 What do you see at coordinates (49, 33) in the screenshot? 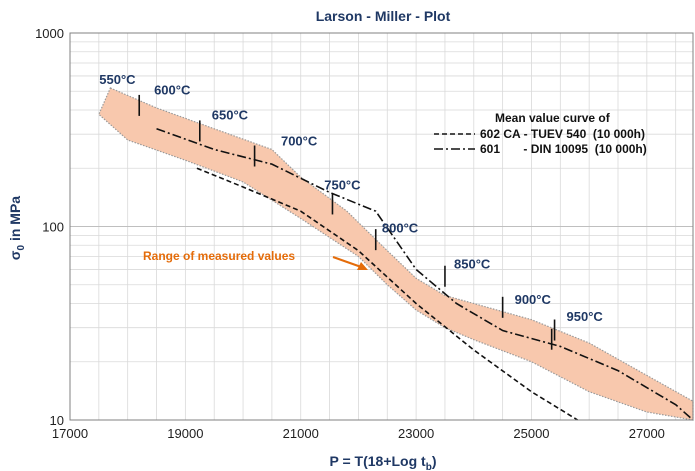
I see `y-tick-label: 1000` at bounding box center [49, 33].